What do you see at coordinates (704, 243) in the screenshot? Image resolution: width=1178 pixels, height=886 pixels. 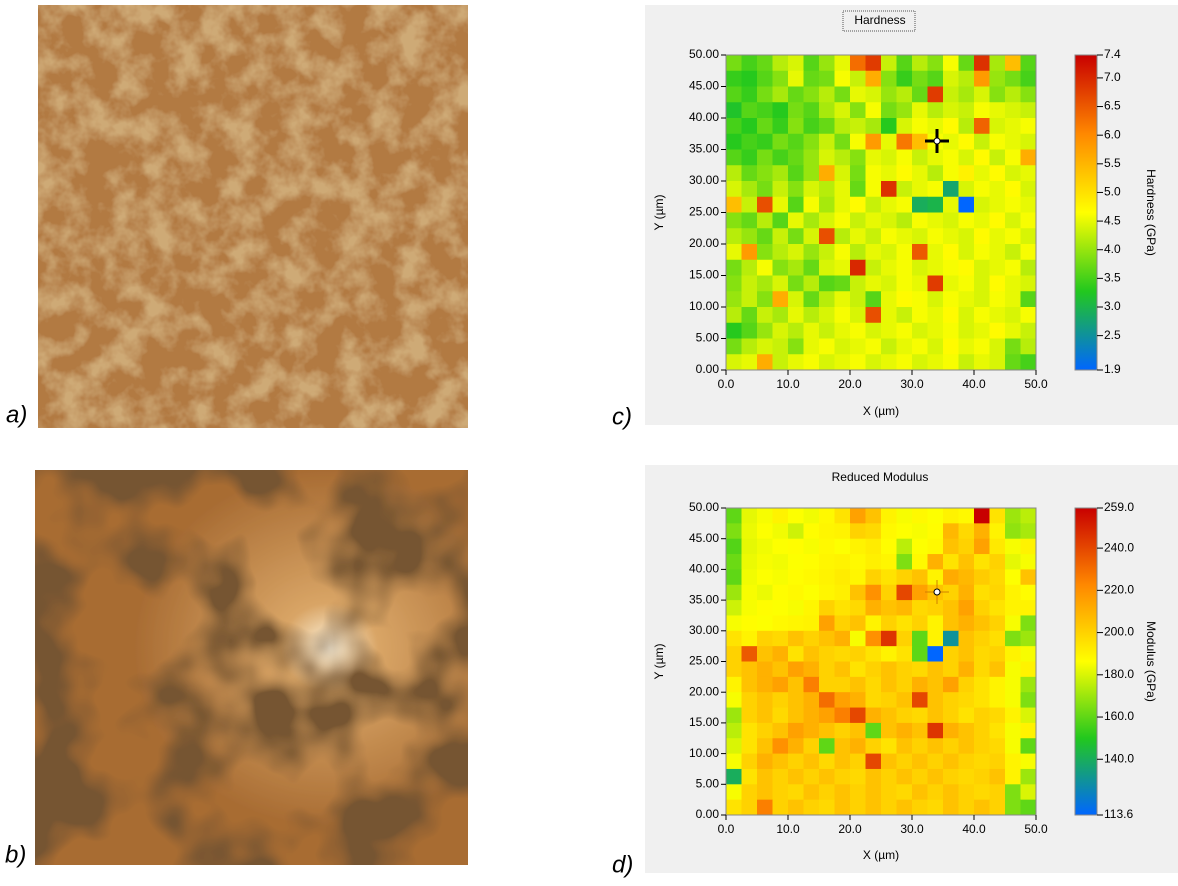 I see `y-tick-label: 20.00` at bounding box center [704, 243].